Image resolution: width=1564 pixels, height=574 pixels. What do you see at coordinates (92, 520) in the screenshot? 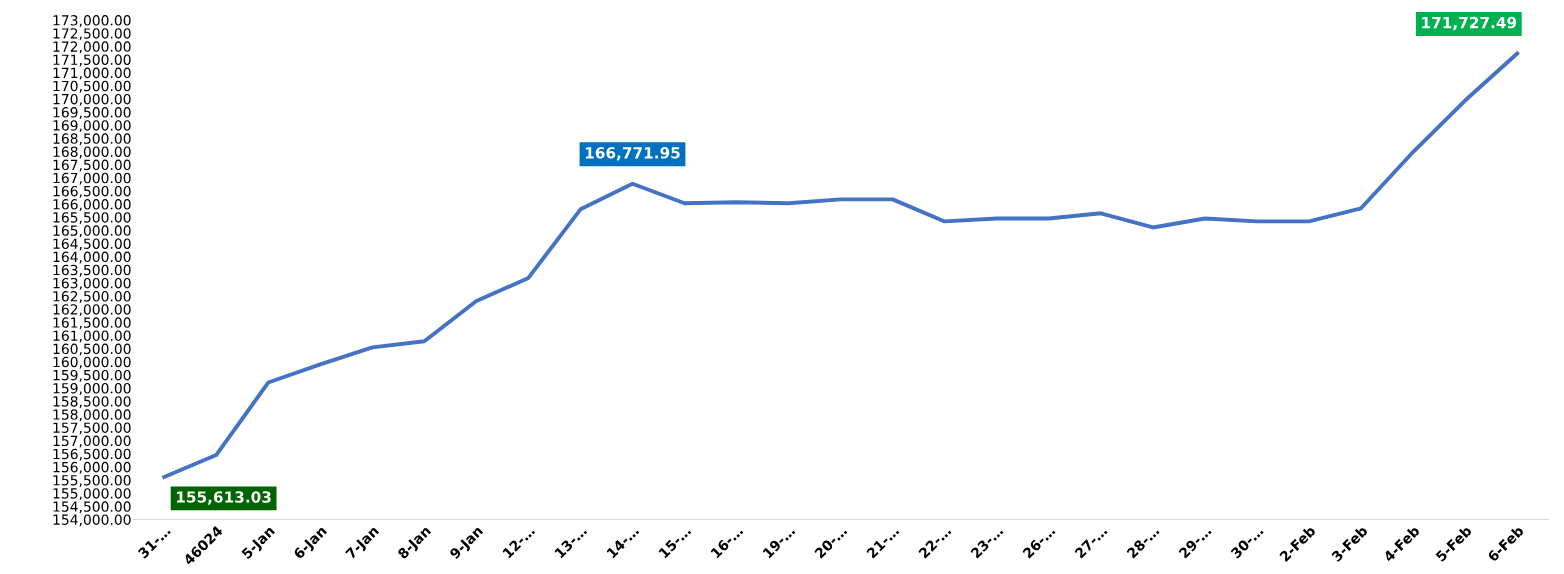
I see `y-tick-label: 154,000.00` at bounding box center [92, 520].